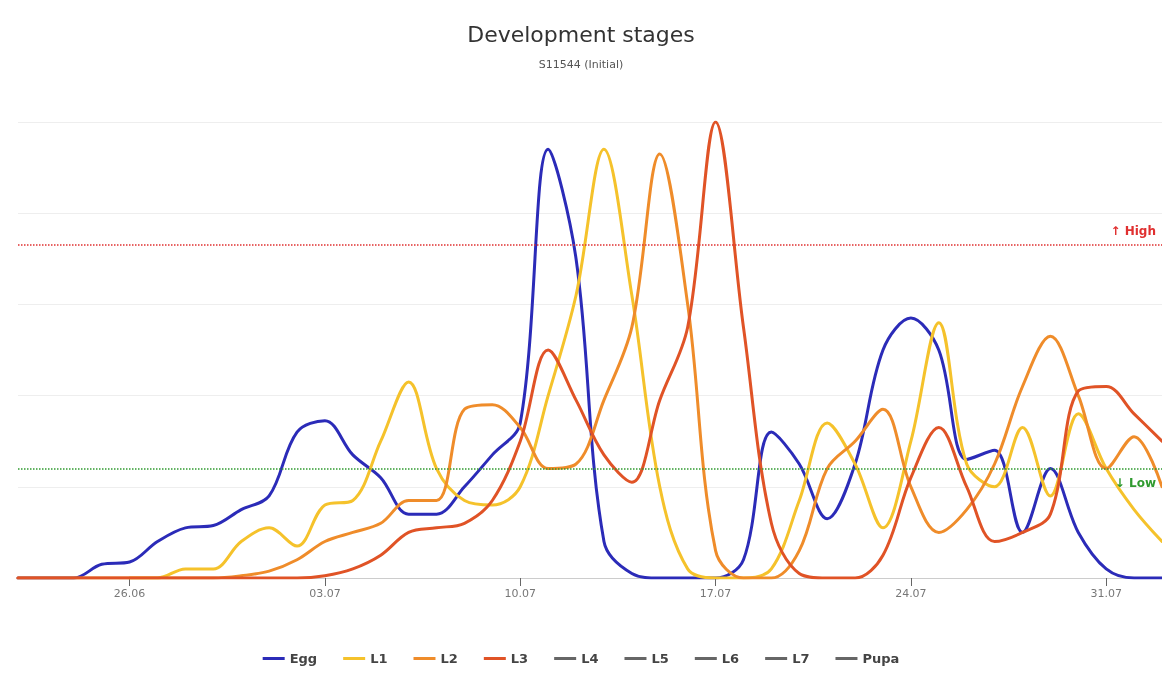 The image size is (1162, 684). Describe the element at coordinates (449, 658) in the screenshot. I see `legend-label: L2` at that location.